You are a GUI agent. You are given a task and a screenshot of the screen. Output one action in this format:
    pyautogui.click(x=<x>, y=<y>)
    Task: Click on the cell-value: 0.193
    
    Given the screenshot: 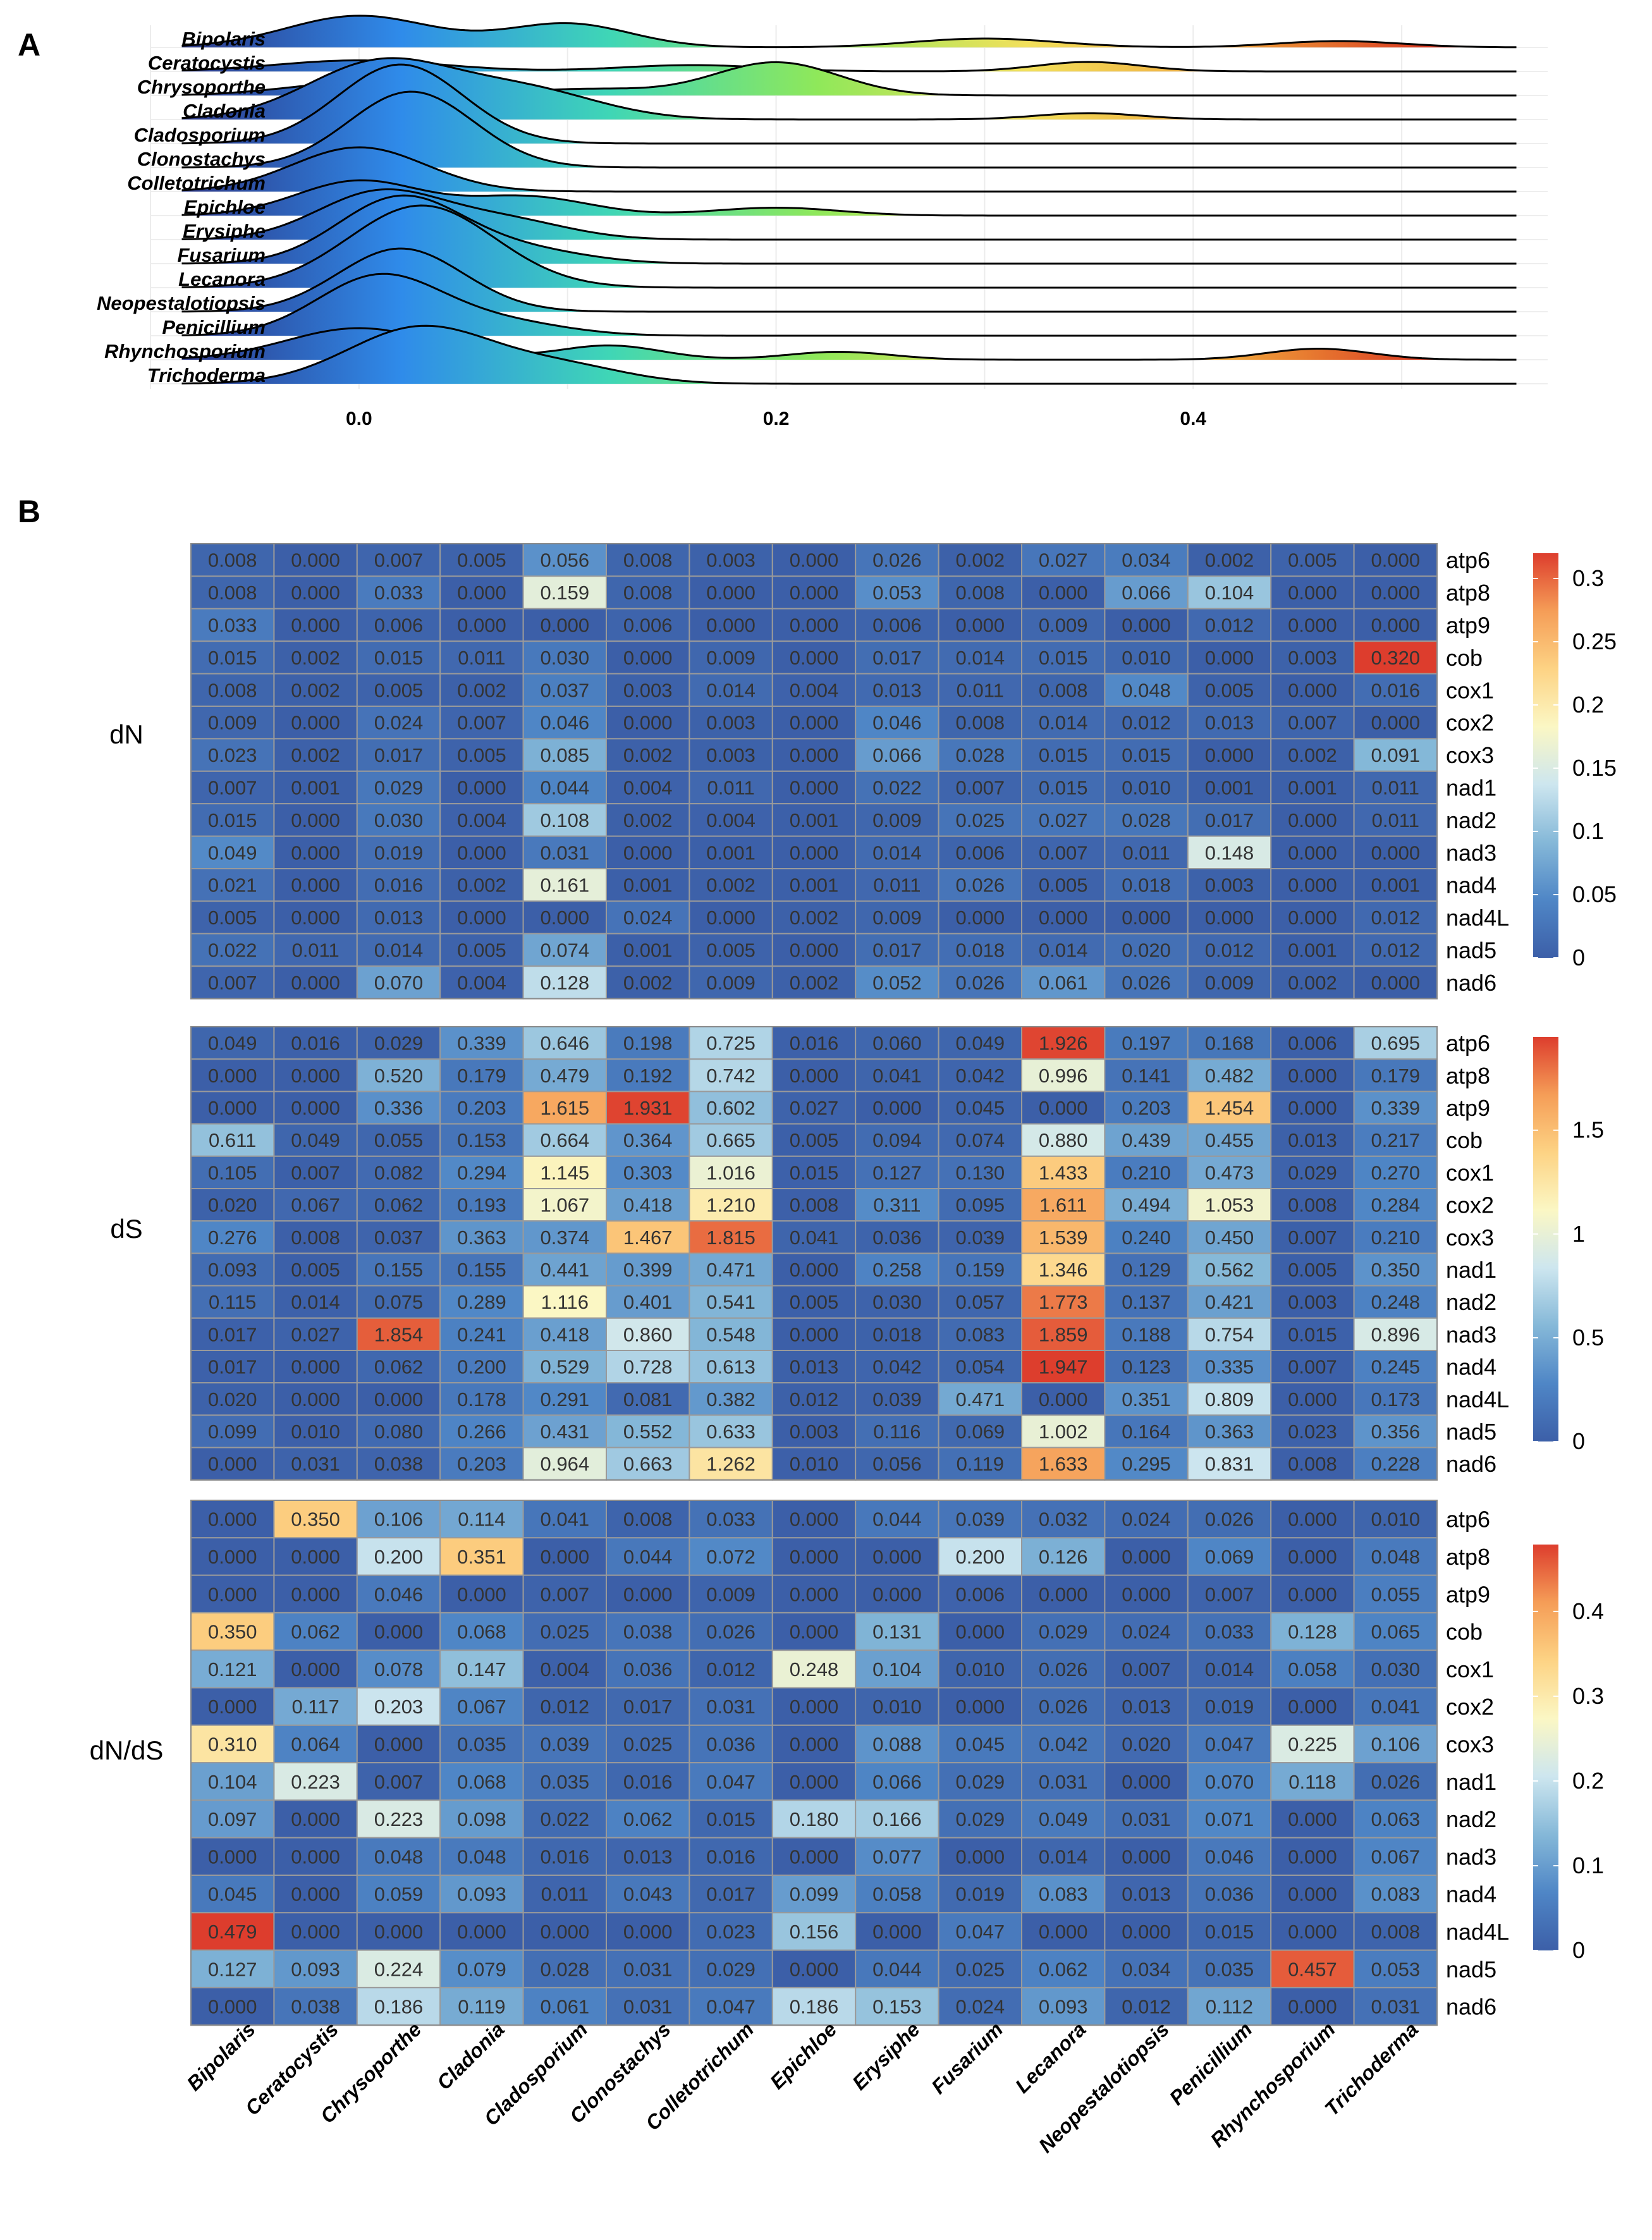 What is the action you would take?
    pyautogui.click(x=481, y=1205)
    